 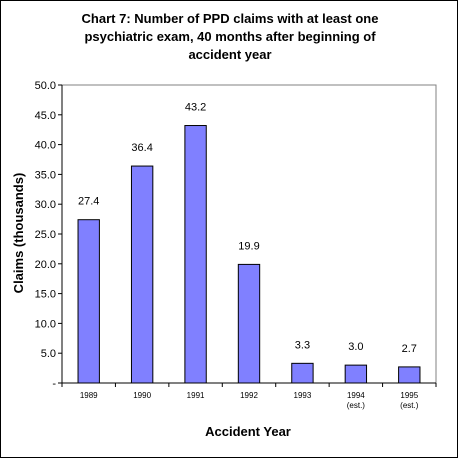 What do you see at coordinates (45, 324) in the screenshot?
I see `y-tick-label: 10.0` at bounding box center [45, 324].